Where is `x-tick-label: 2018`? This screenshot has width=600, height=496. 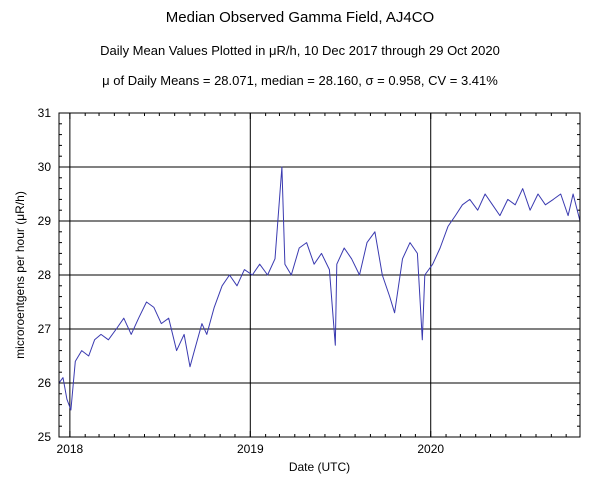 x-tick-label: 2018 is located at coordinates (70, 449).